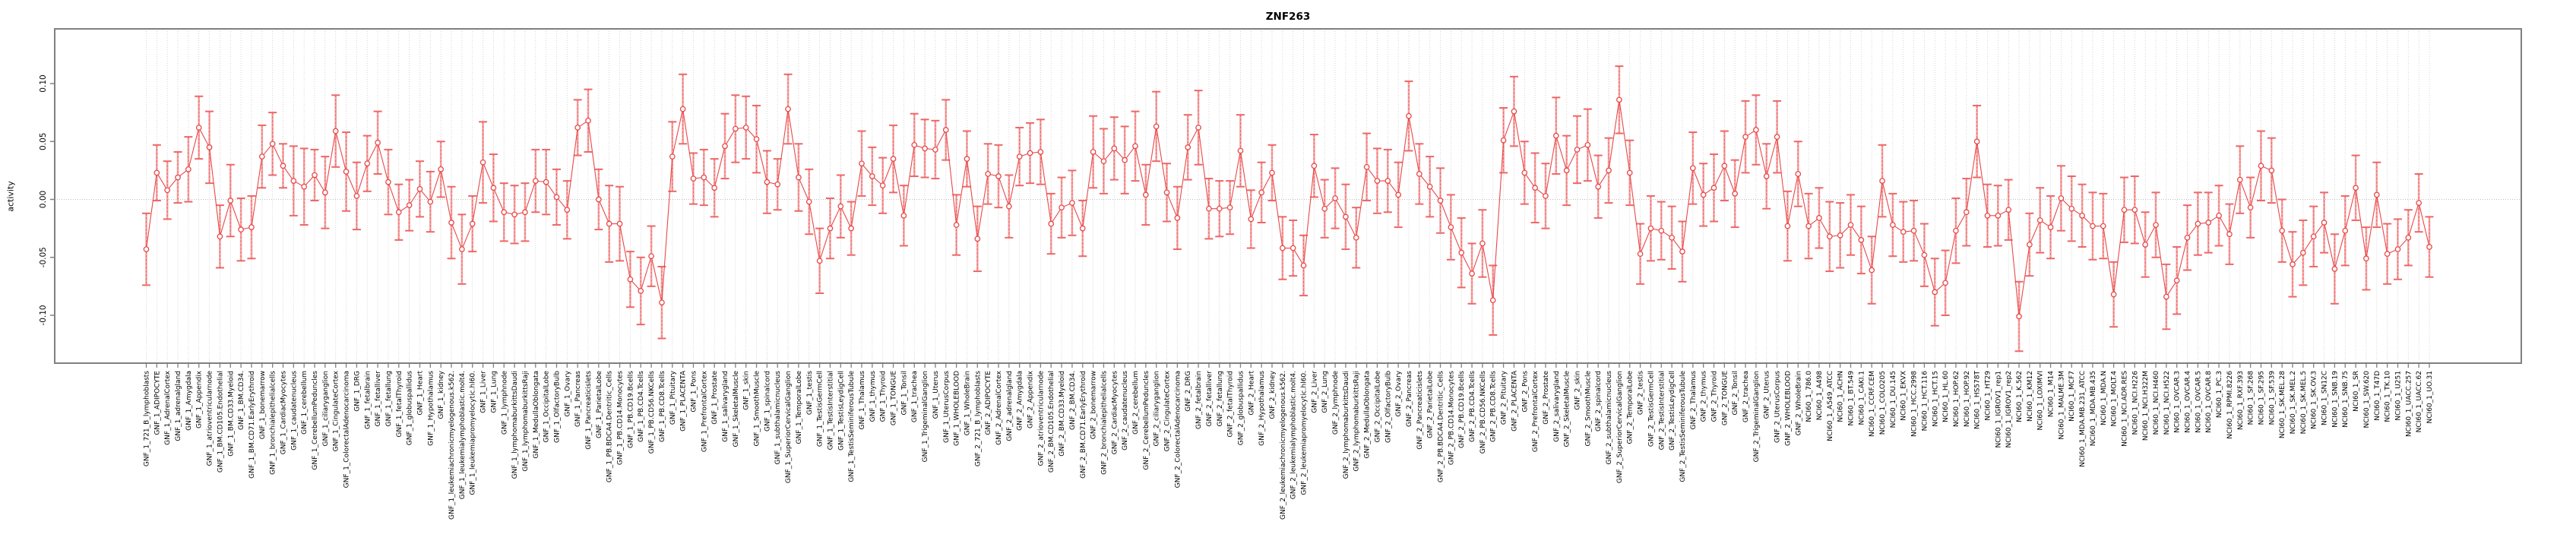 This screenshot has height=547, width=2576. I want to click on svg-text: GNF_2_ParietalLobe, so click(1431, 405).